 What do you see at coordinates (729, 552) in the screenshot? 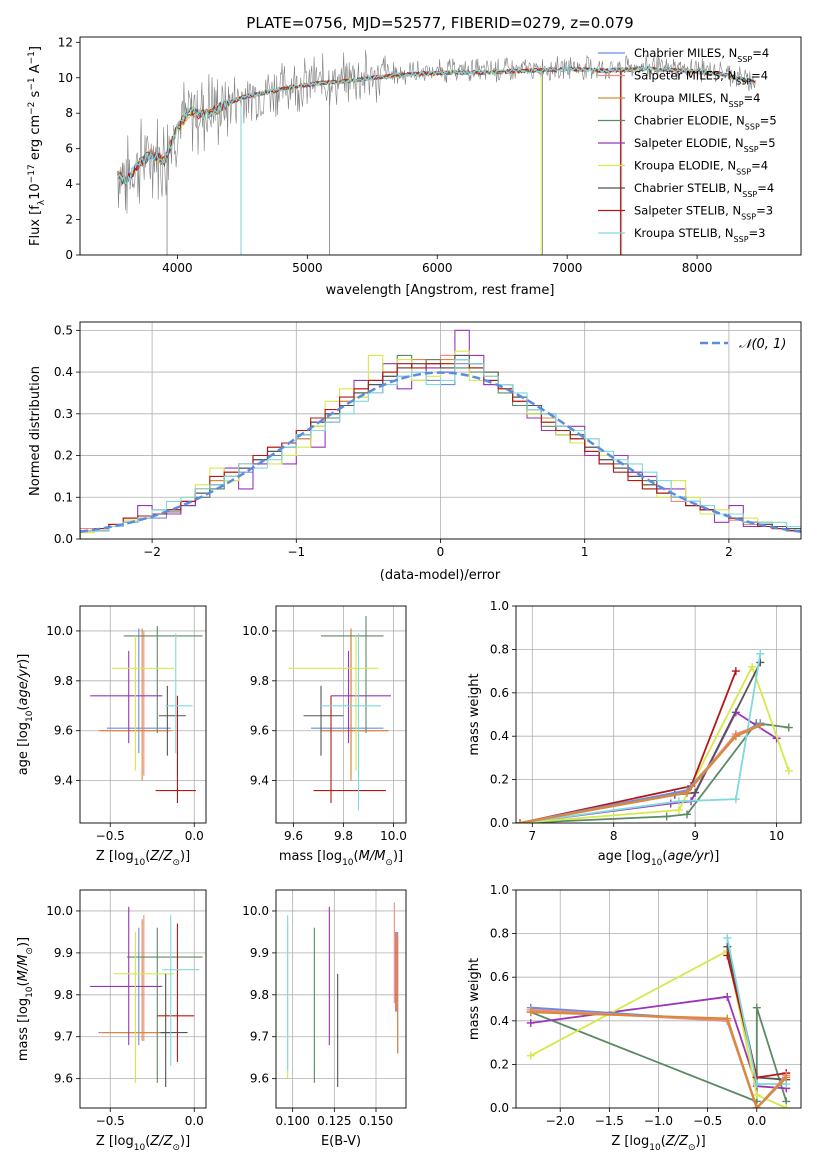
I see `x-tick-label: 2` at bounding box center [729, 552].